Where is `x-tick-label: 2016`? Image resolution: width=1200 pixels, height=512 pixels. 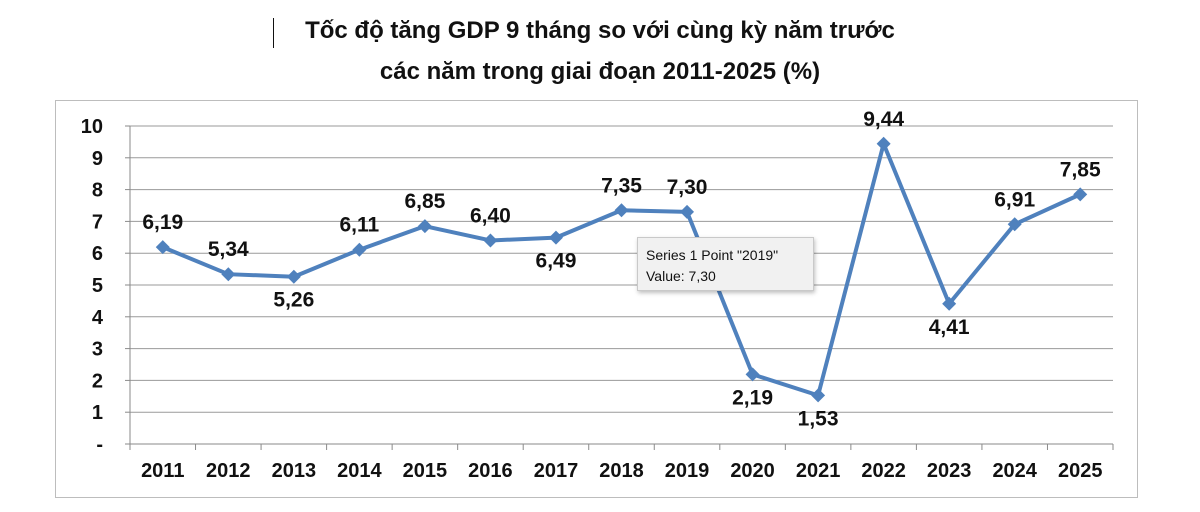 x-tick-label: 2016 is located at coordinates (490, 471).